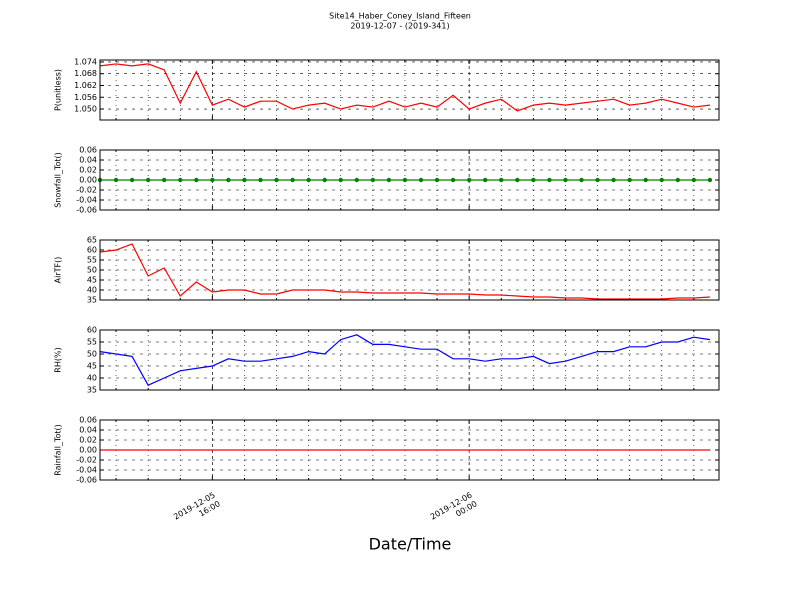  What do you see at coordinates (58, 270) in the screenshot?
I see `y-axis-label: AirTF()` at bounding box center [58, 270].